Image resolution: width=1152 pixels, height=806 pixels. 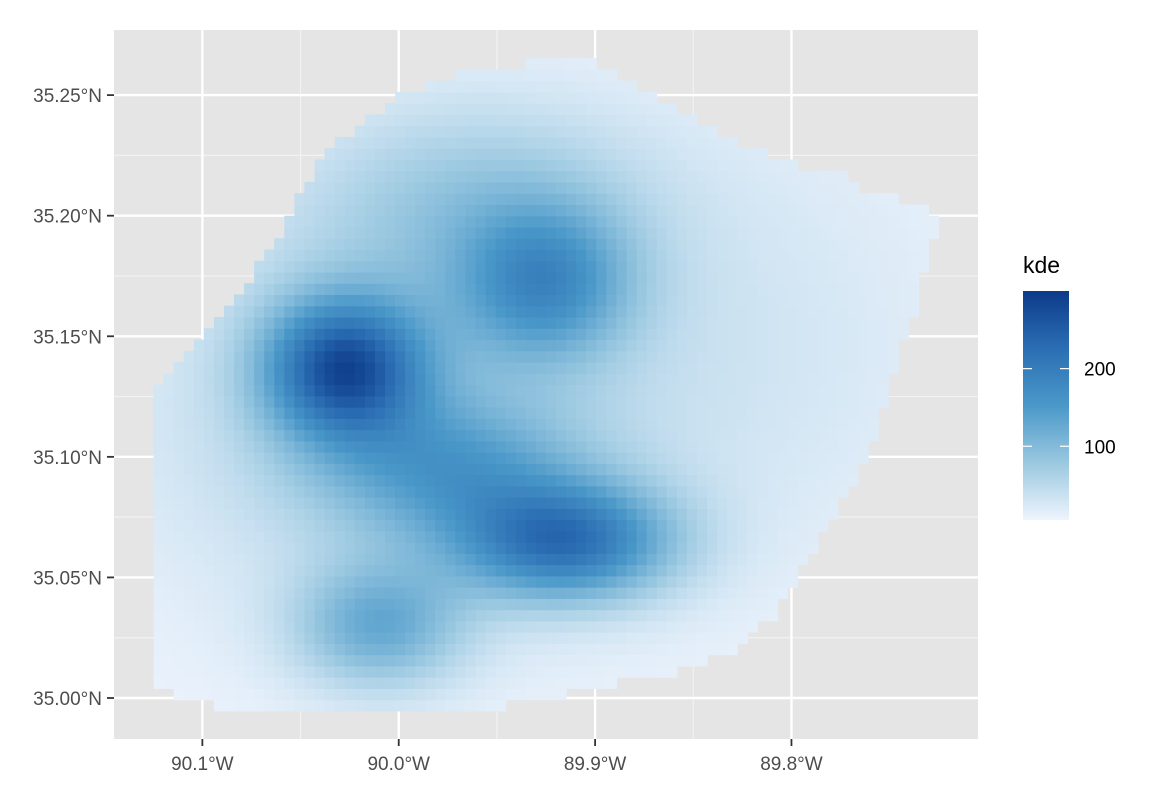 What do you see at coordinates (67, 96) in the screenshot?
I see `y-tick-label: 35.25°N` at bounding box center [67, 96].